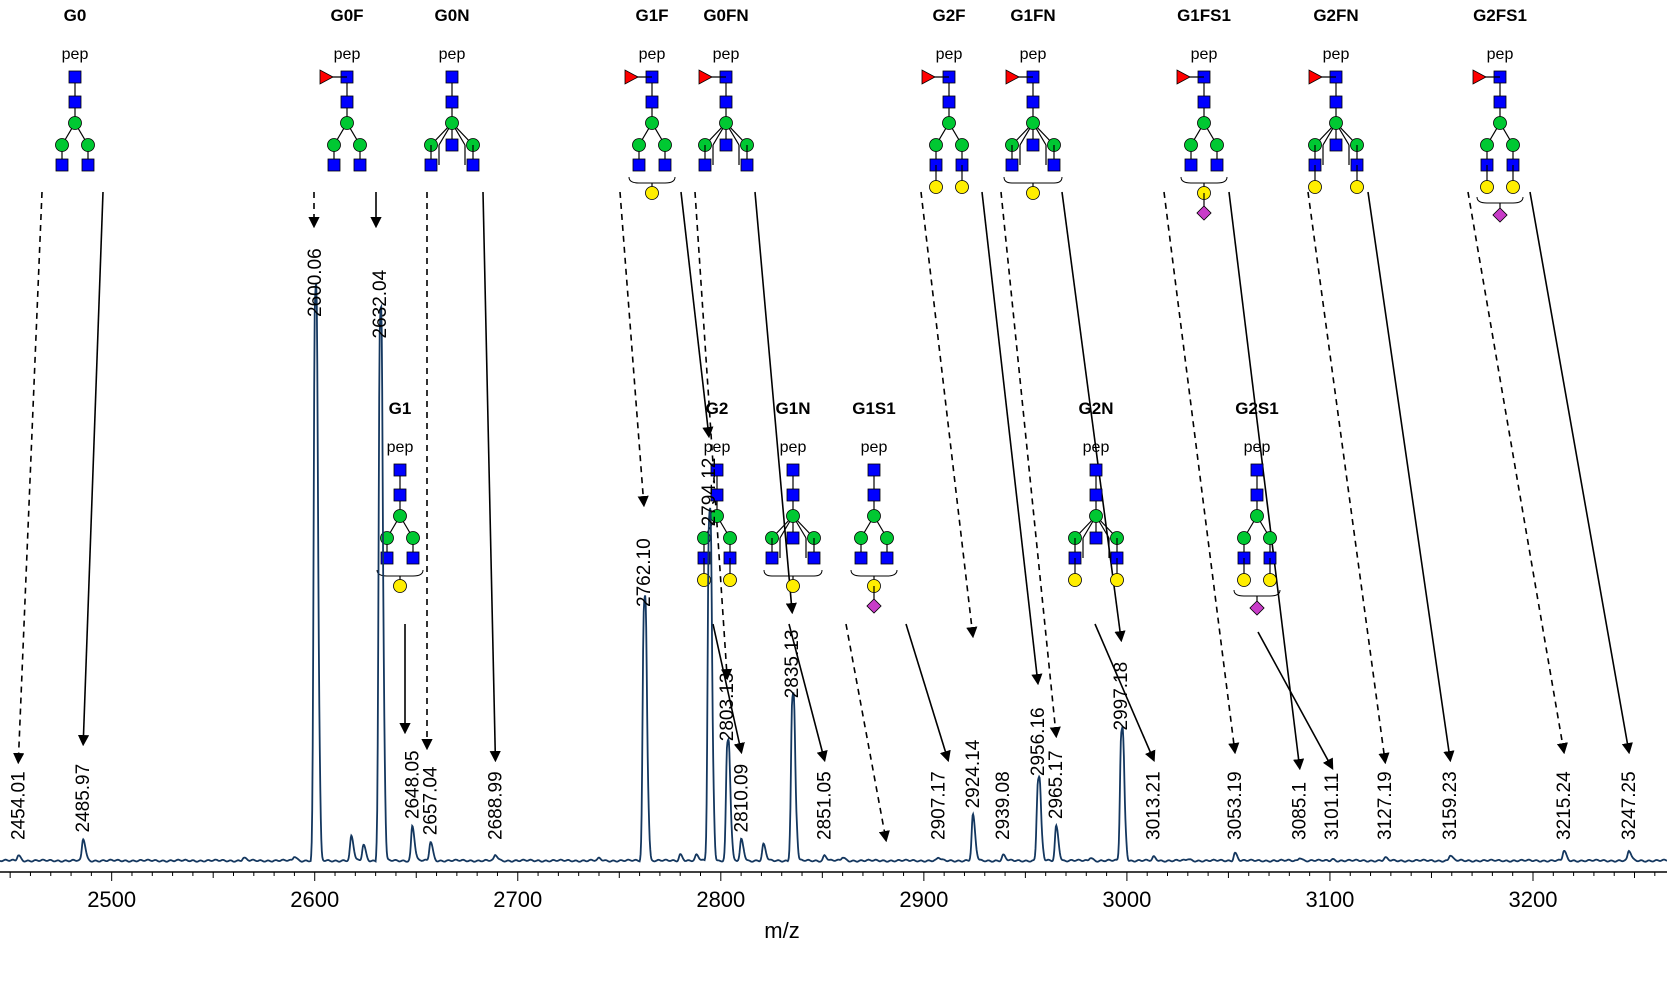  Describe the element at coordinates (1204, 15) in the screenshot. I see `glycan-name-label: G1FS1` at that location.